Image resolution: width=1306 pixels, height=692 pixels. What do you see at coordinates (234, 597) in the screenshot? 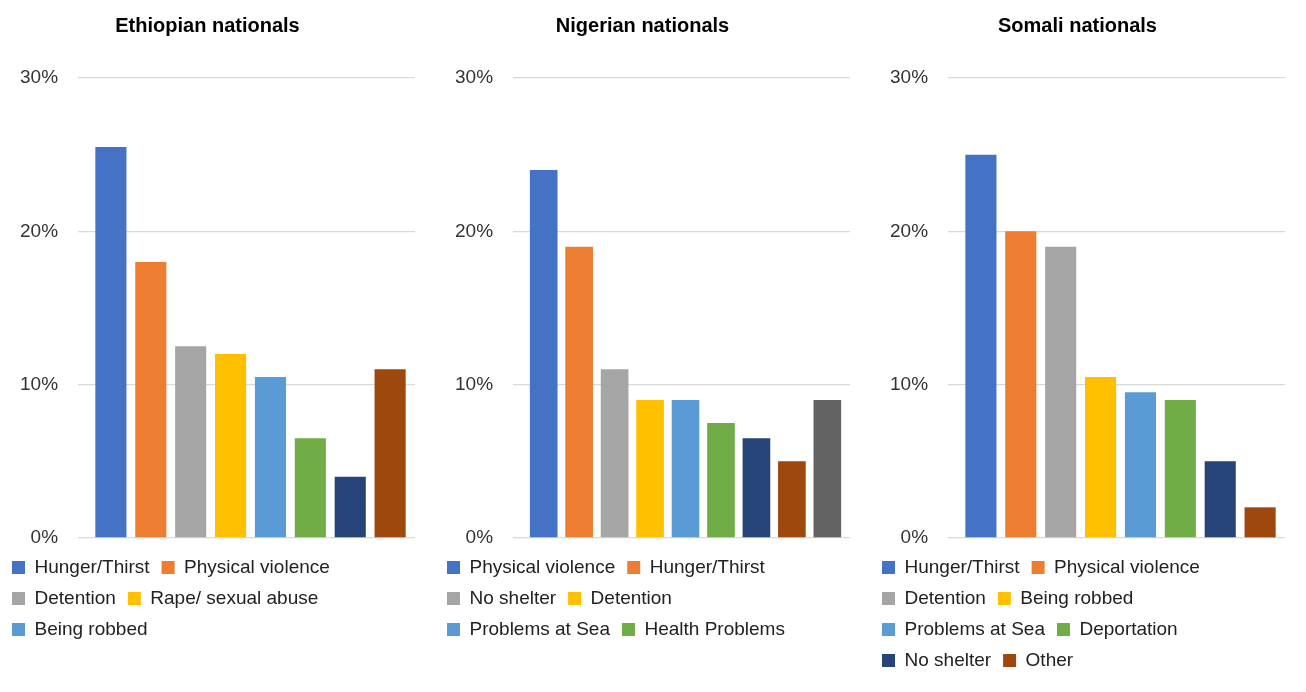
I see `legend-label: Rape/ sexual abuse` at bounding box center [234, 597].